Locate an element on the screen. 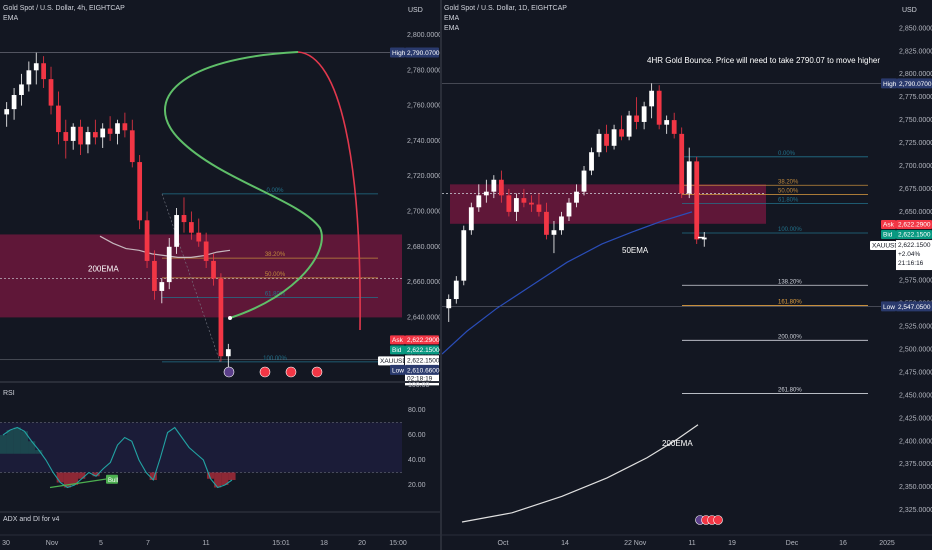 The width and height of the screenshot is (932, 550). lightning-icon is located at coordinates (229, 372).